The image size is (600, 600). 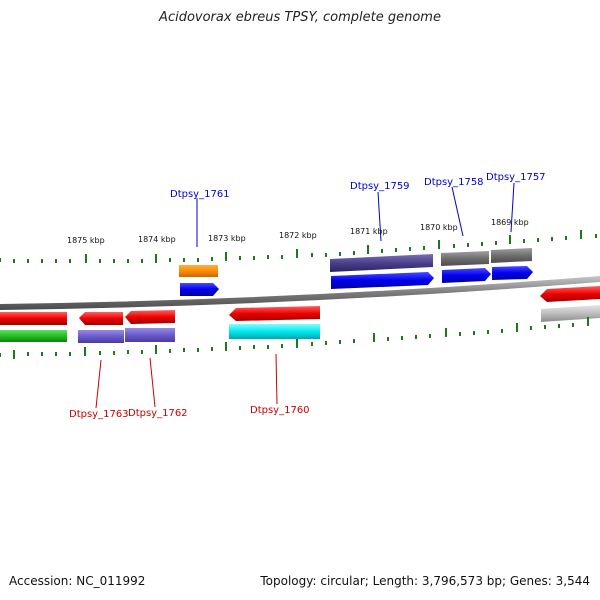 I want to click on scale-label-1869: 1869 kbp, so click(x=510, y=222).